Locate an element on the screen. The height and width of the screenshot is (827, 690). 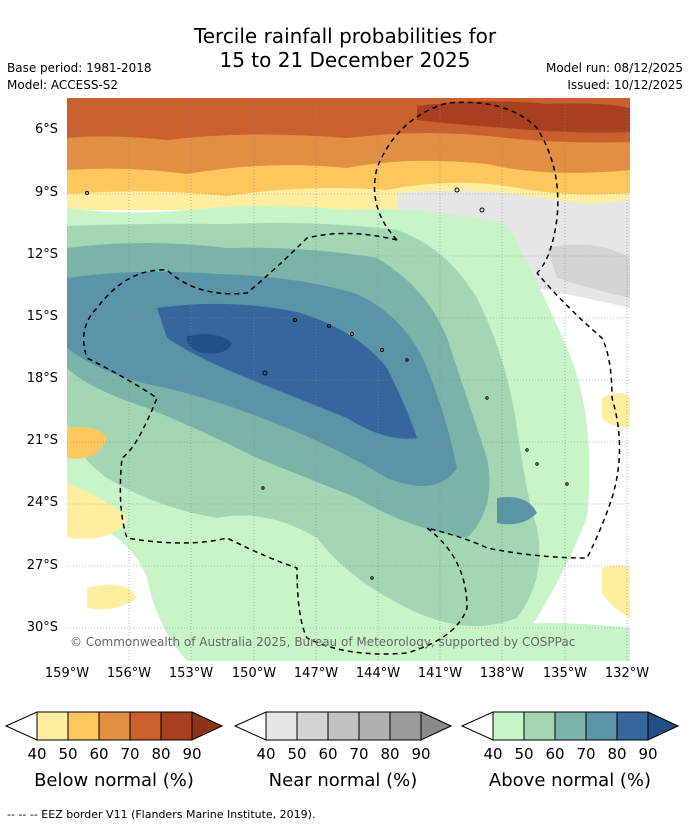
lat-tick: 6°S is located at coordinates (46, 129).